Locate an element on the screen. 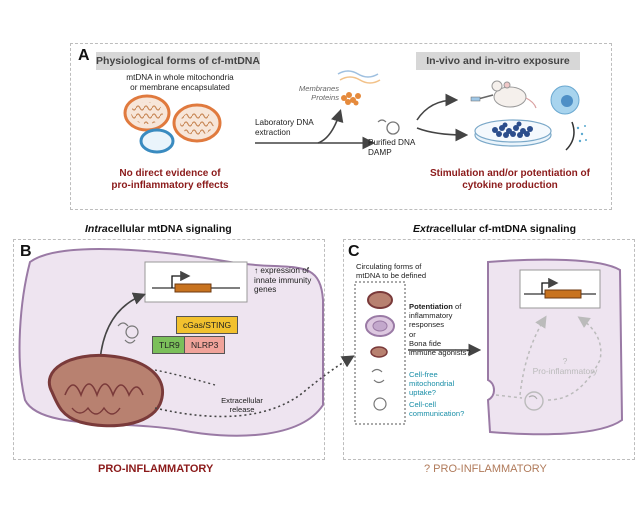  pro-inflammatory-footer: PRO-INFLAMMATORY is located at coordinates (156, 469).